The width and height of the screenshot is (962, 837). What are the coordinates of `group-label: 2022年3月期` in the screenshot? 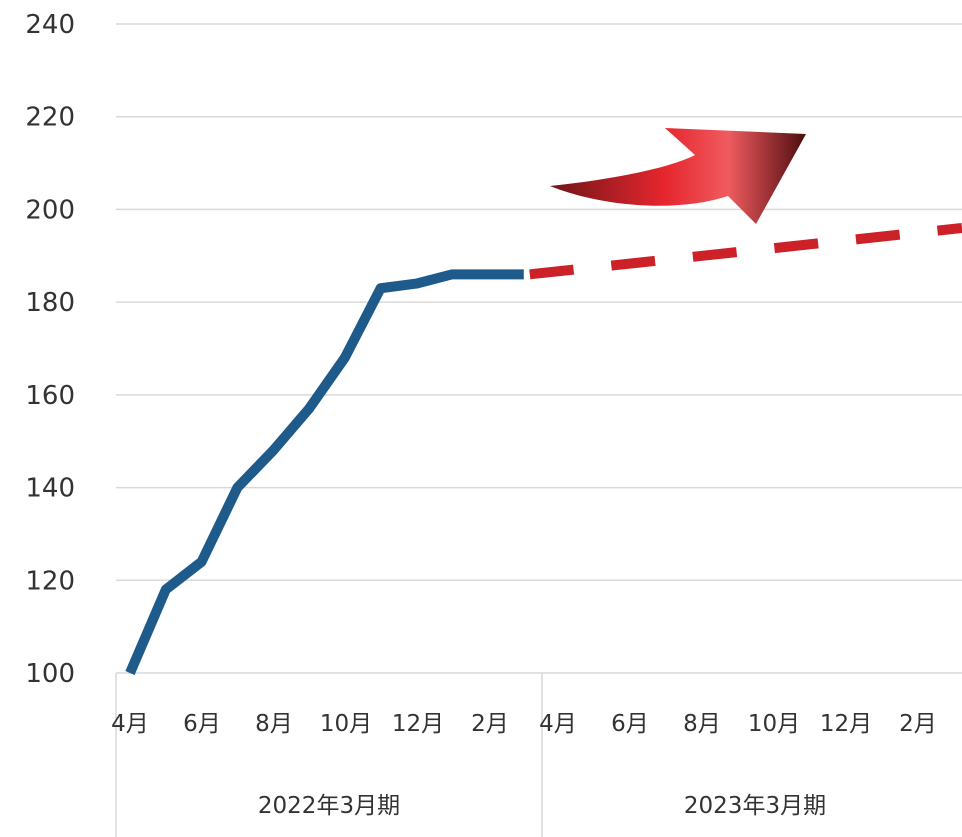 It's located at (329, 806).